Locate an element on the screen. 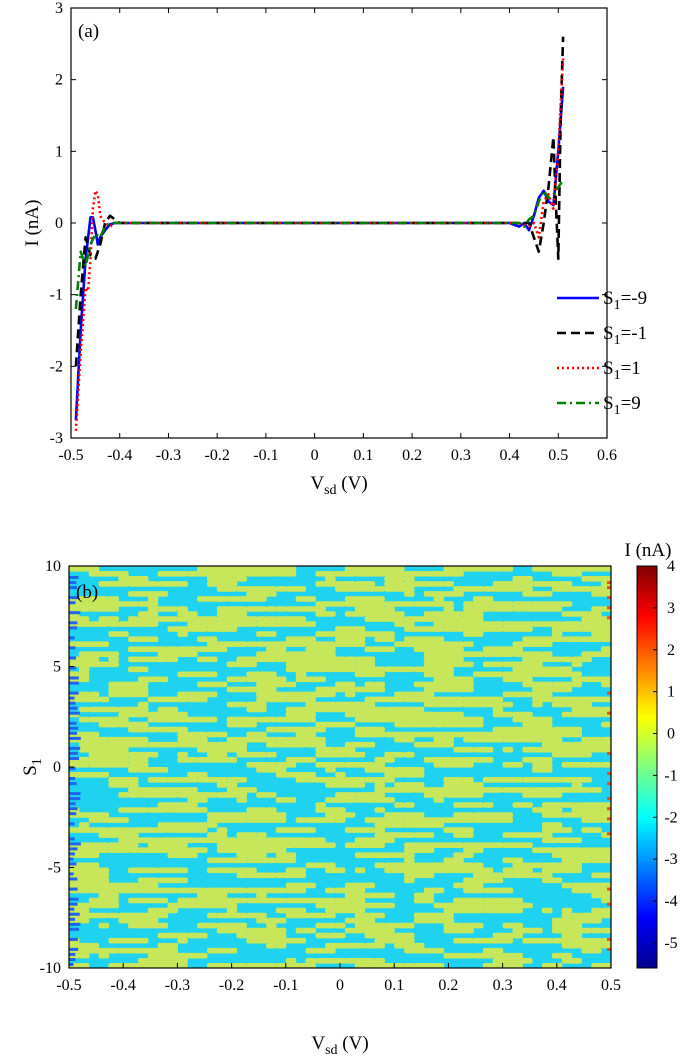  x-tick-label: -0.3 is located at coordinates (168, 455).